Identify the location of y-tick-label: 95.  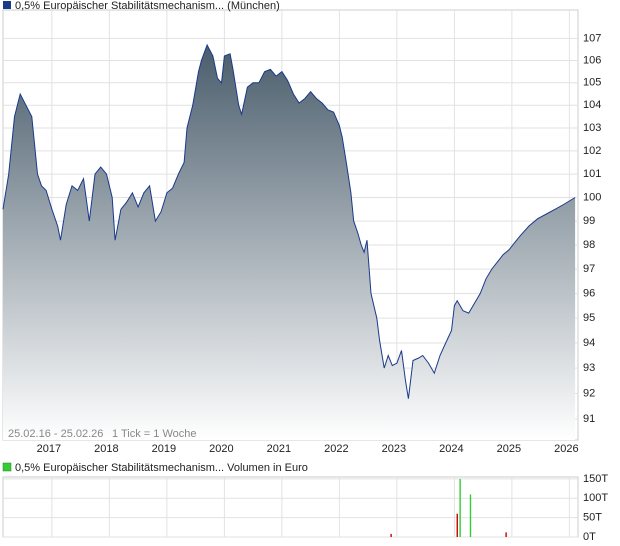
(589, 318).